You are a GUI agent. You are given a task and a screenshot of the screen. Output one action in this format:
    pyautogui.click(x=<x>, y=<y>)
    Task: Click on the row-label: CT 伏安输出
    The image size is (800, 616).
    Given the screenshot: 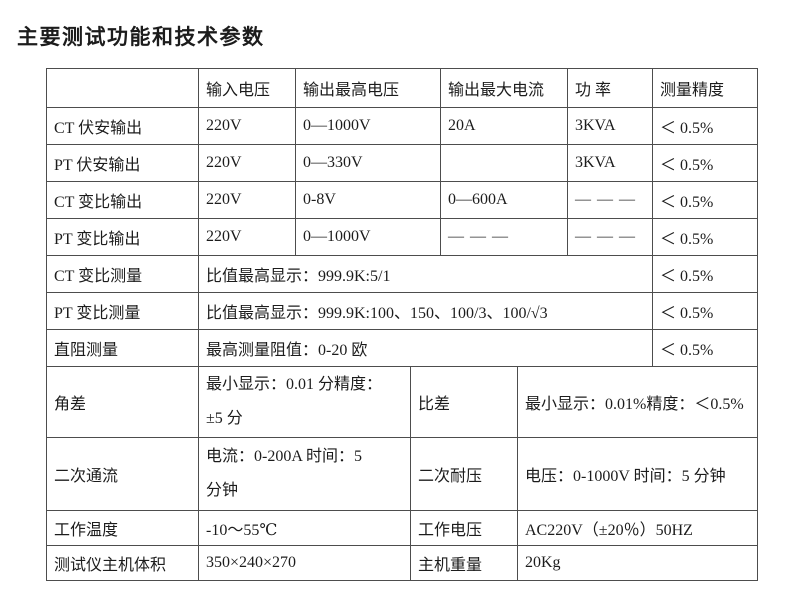 What is the action you would take?
    pyautogui.click(x=122, y=126)
    